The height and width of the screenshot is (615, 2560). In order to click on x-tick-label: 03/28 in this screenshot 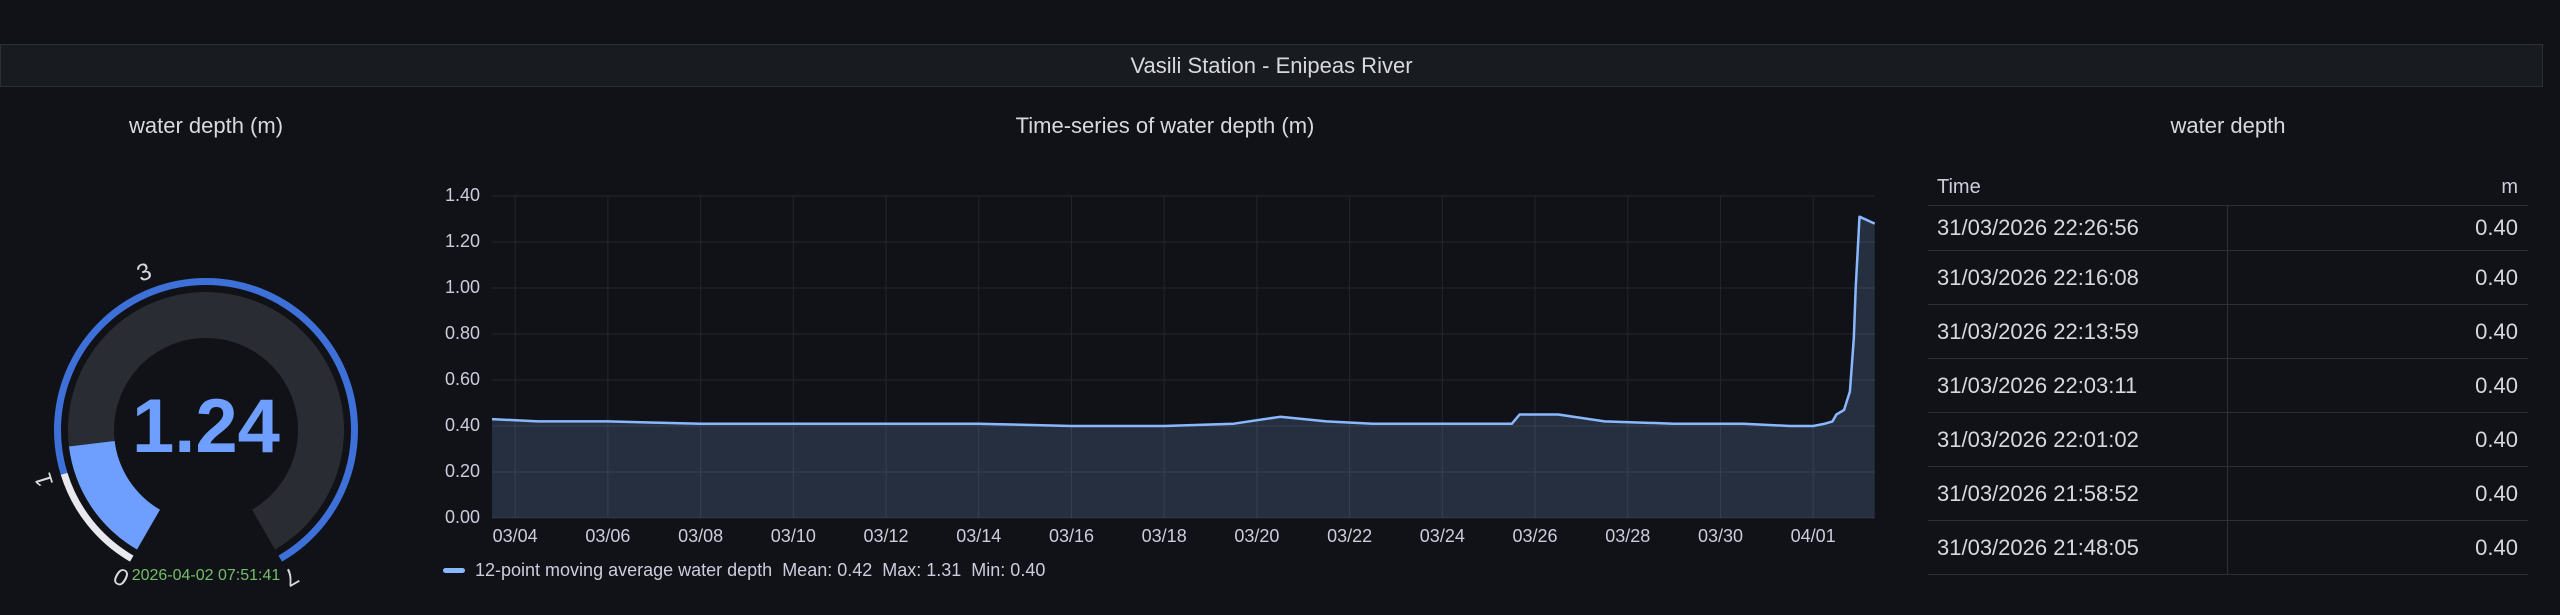, I will do `click(1627, 536)`.